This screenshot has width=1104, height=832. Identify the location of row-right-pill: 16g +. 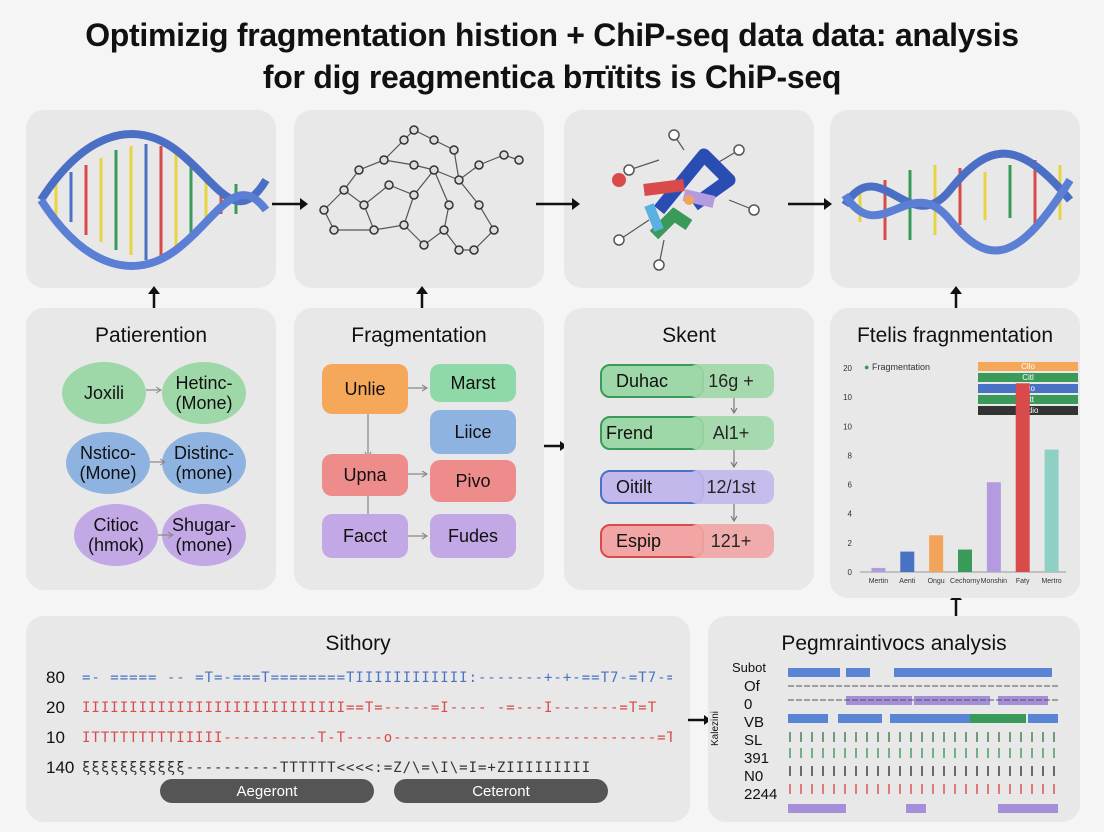
(731, 381).